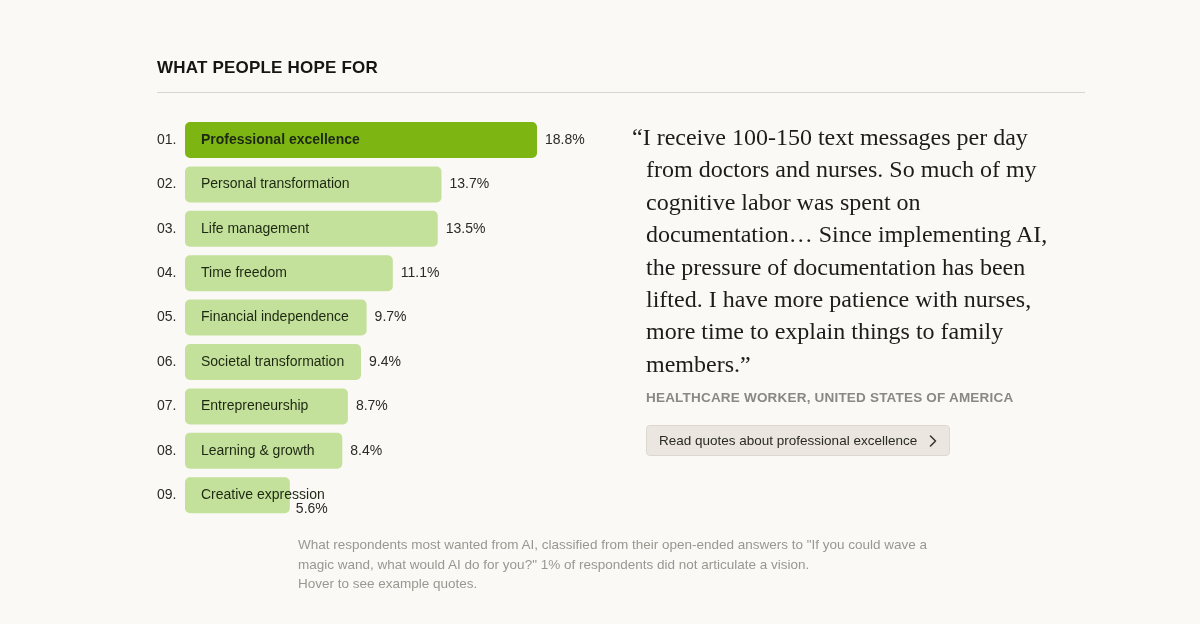  I want to click on chart-title: WHAT PEOPLE HOPE FOR, so click(267, 68).